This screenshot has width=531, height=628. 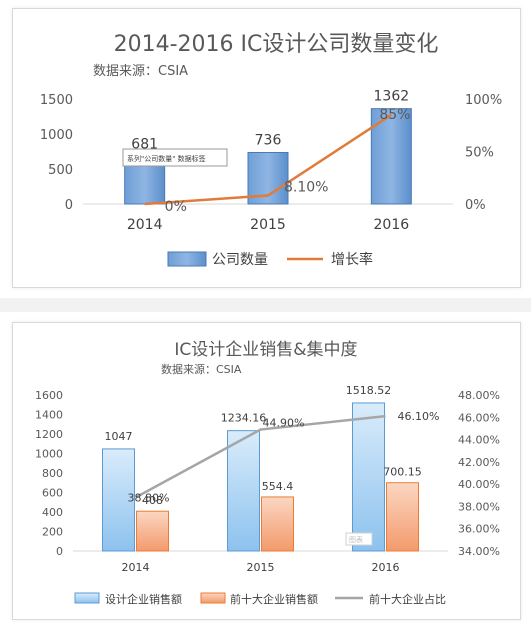 What do you see at coordinates (386, 567) in the screenshot?
I see `chart2-category-label: 2016` at bounding box center [386, 567].